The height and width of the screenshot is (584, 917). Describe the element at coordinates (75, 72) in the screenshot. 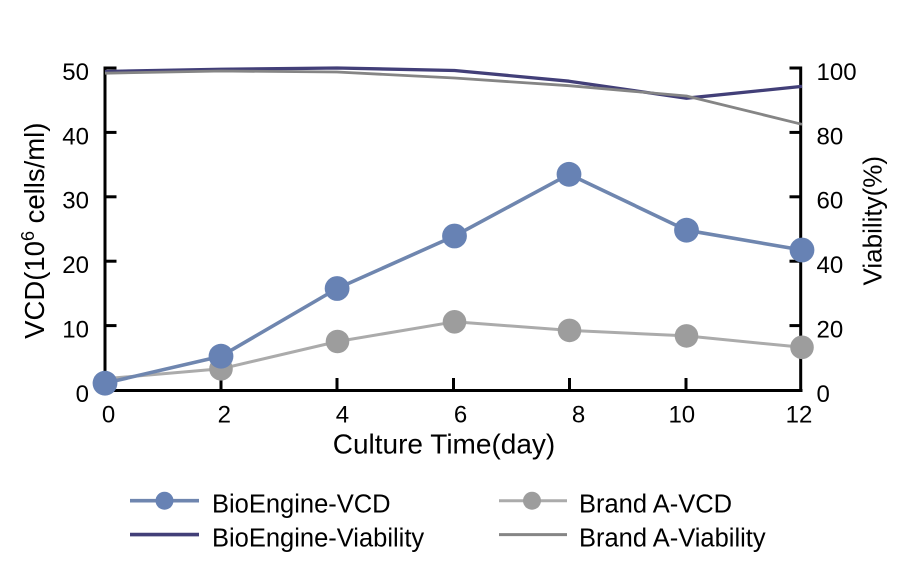

I see `svg-text: 50` at that location.